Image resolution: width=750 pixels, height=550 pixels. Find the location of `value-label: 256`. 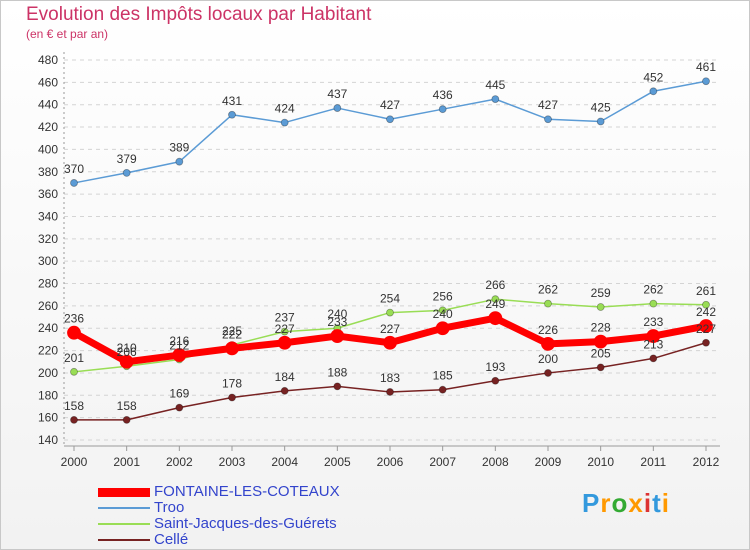

value-label: 256 is located at coordinates (443, 296).